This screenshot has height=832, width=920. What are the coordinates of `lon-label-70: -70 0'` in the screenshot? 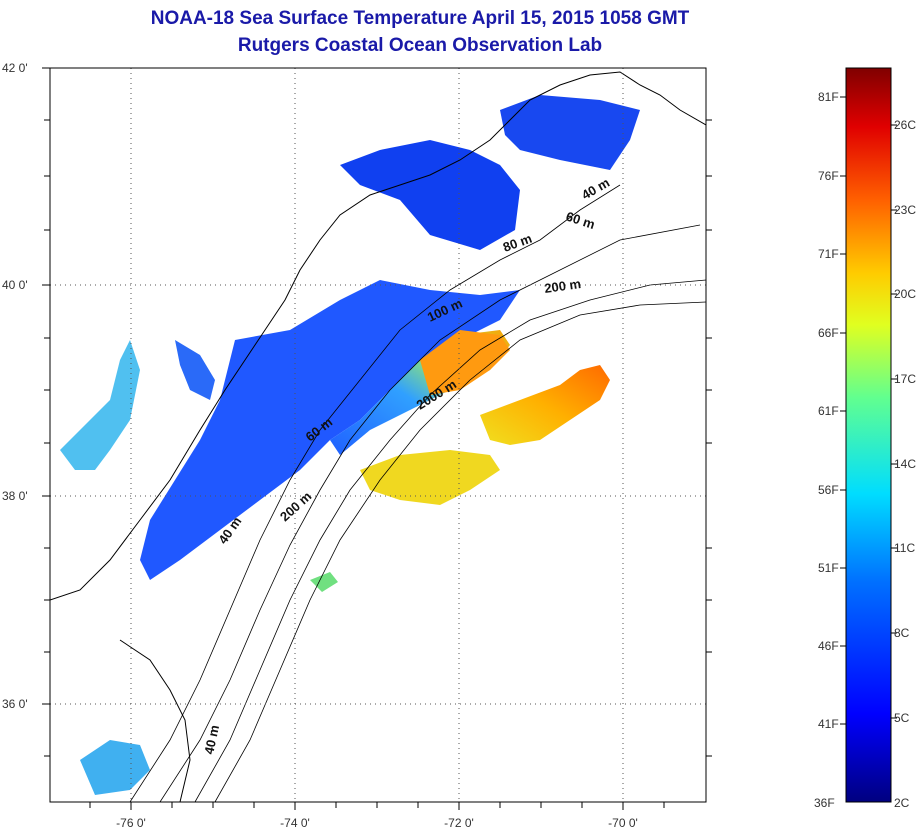 It's located at (623, 823).